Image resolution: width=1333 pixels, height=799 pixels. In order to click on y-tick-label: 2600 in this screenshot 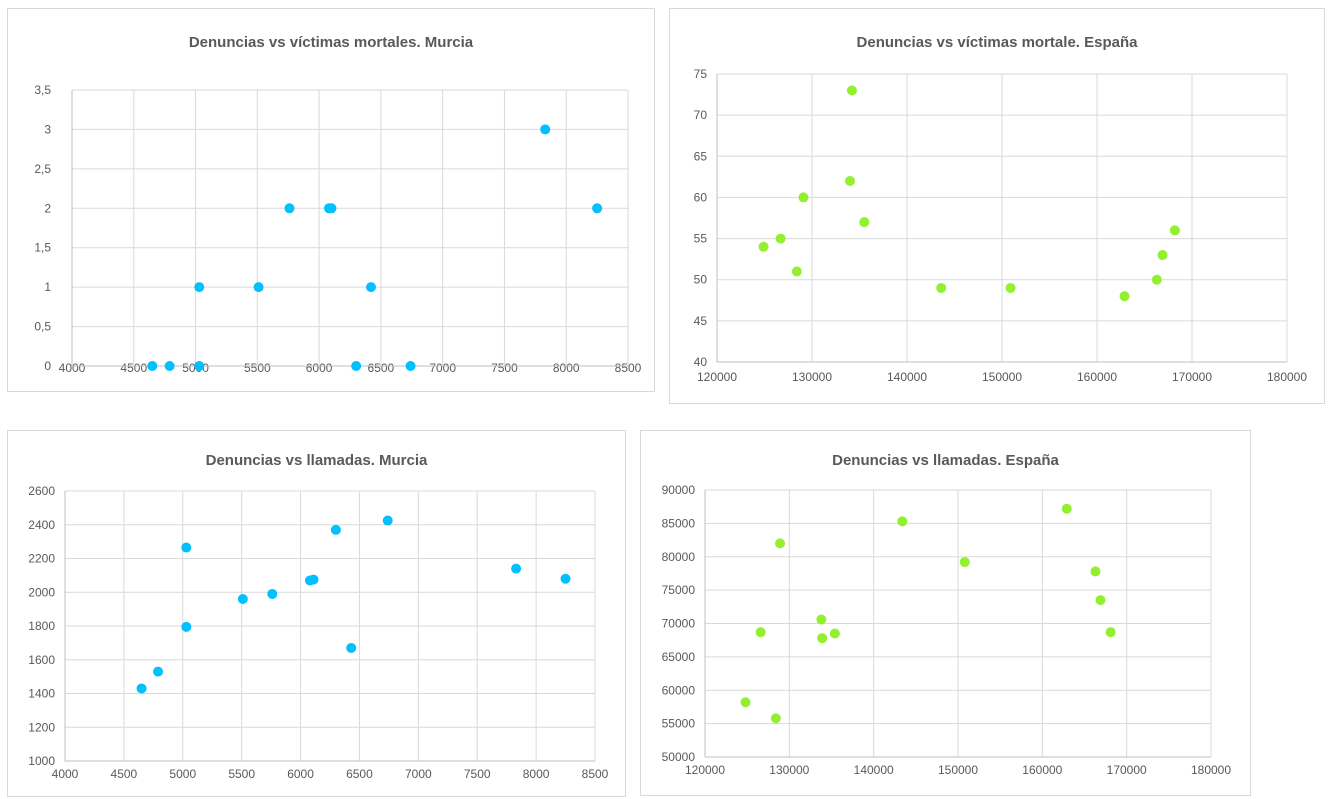, I will do `click(41, 491)`.